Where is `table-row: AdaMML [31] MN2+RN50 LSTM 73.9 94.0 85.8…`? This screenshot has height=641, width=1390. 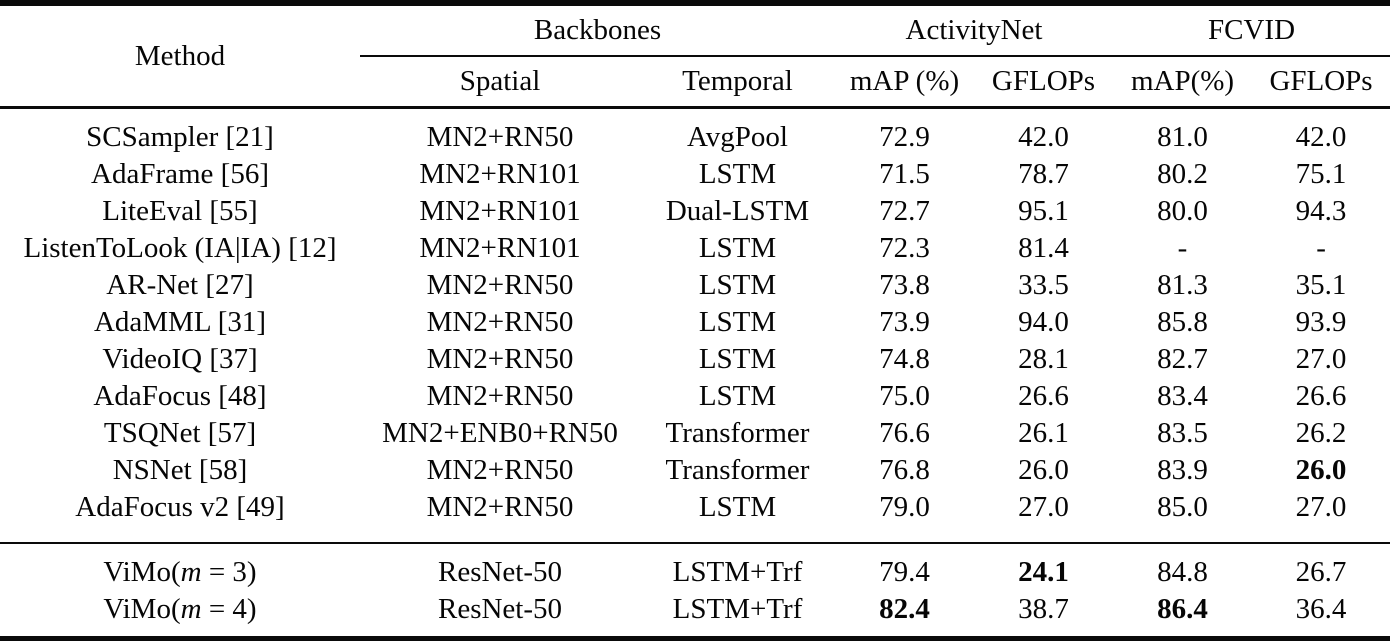
table-row: AdaMML [31] MN2+RN50 LSTM 73.9 94.0 85.8… is located at coordinates (695, 322).